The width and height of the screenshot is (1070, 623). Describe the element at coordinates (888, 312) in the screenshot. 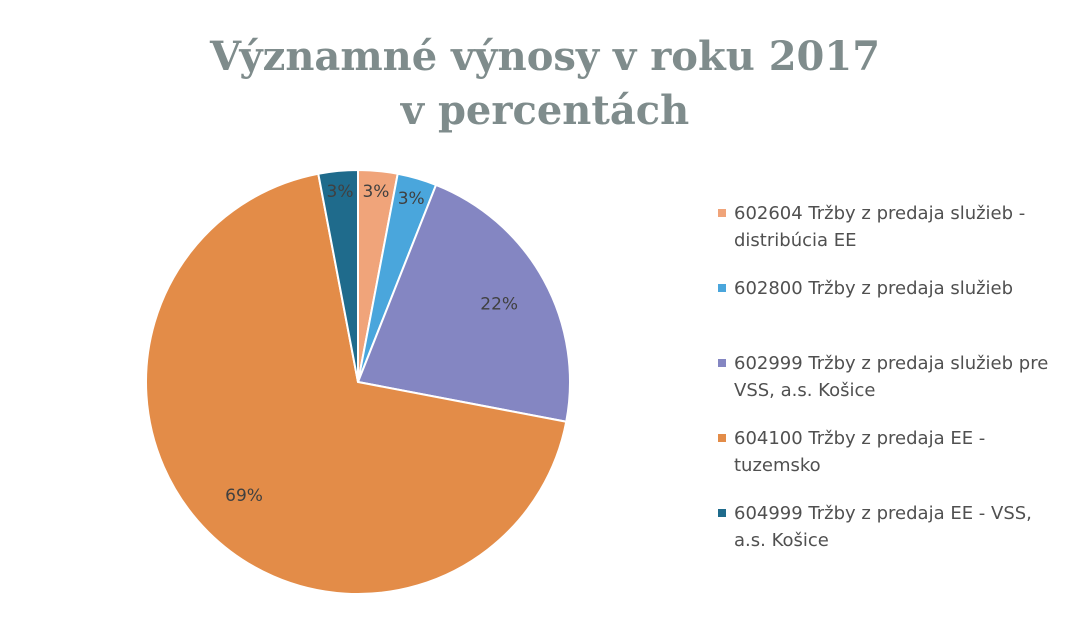

I see `legend-item: 602800 Tržby z predaja služieb` at that location.